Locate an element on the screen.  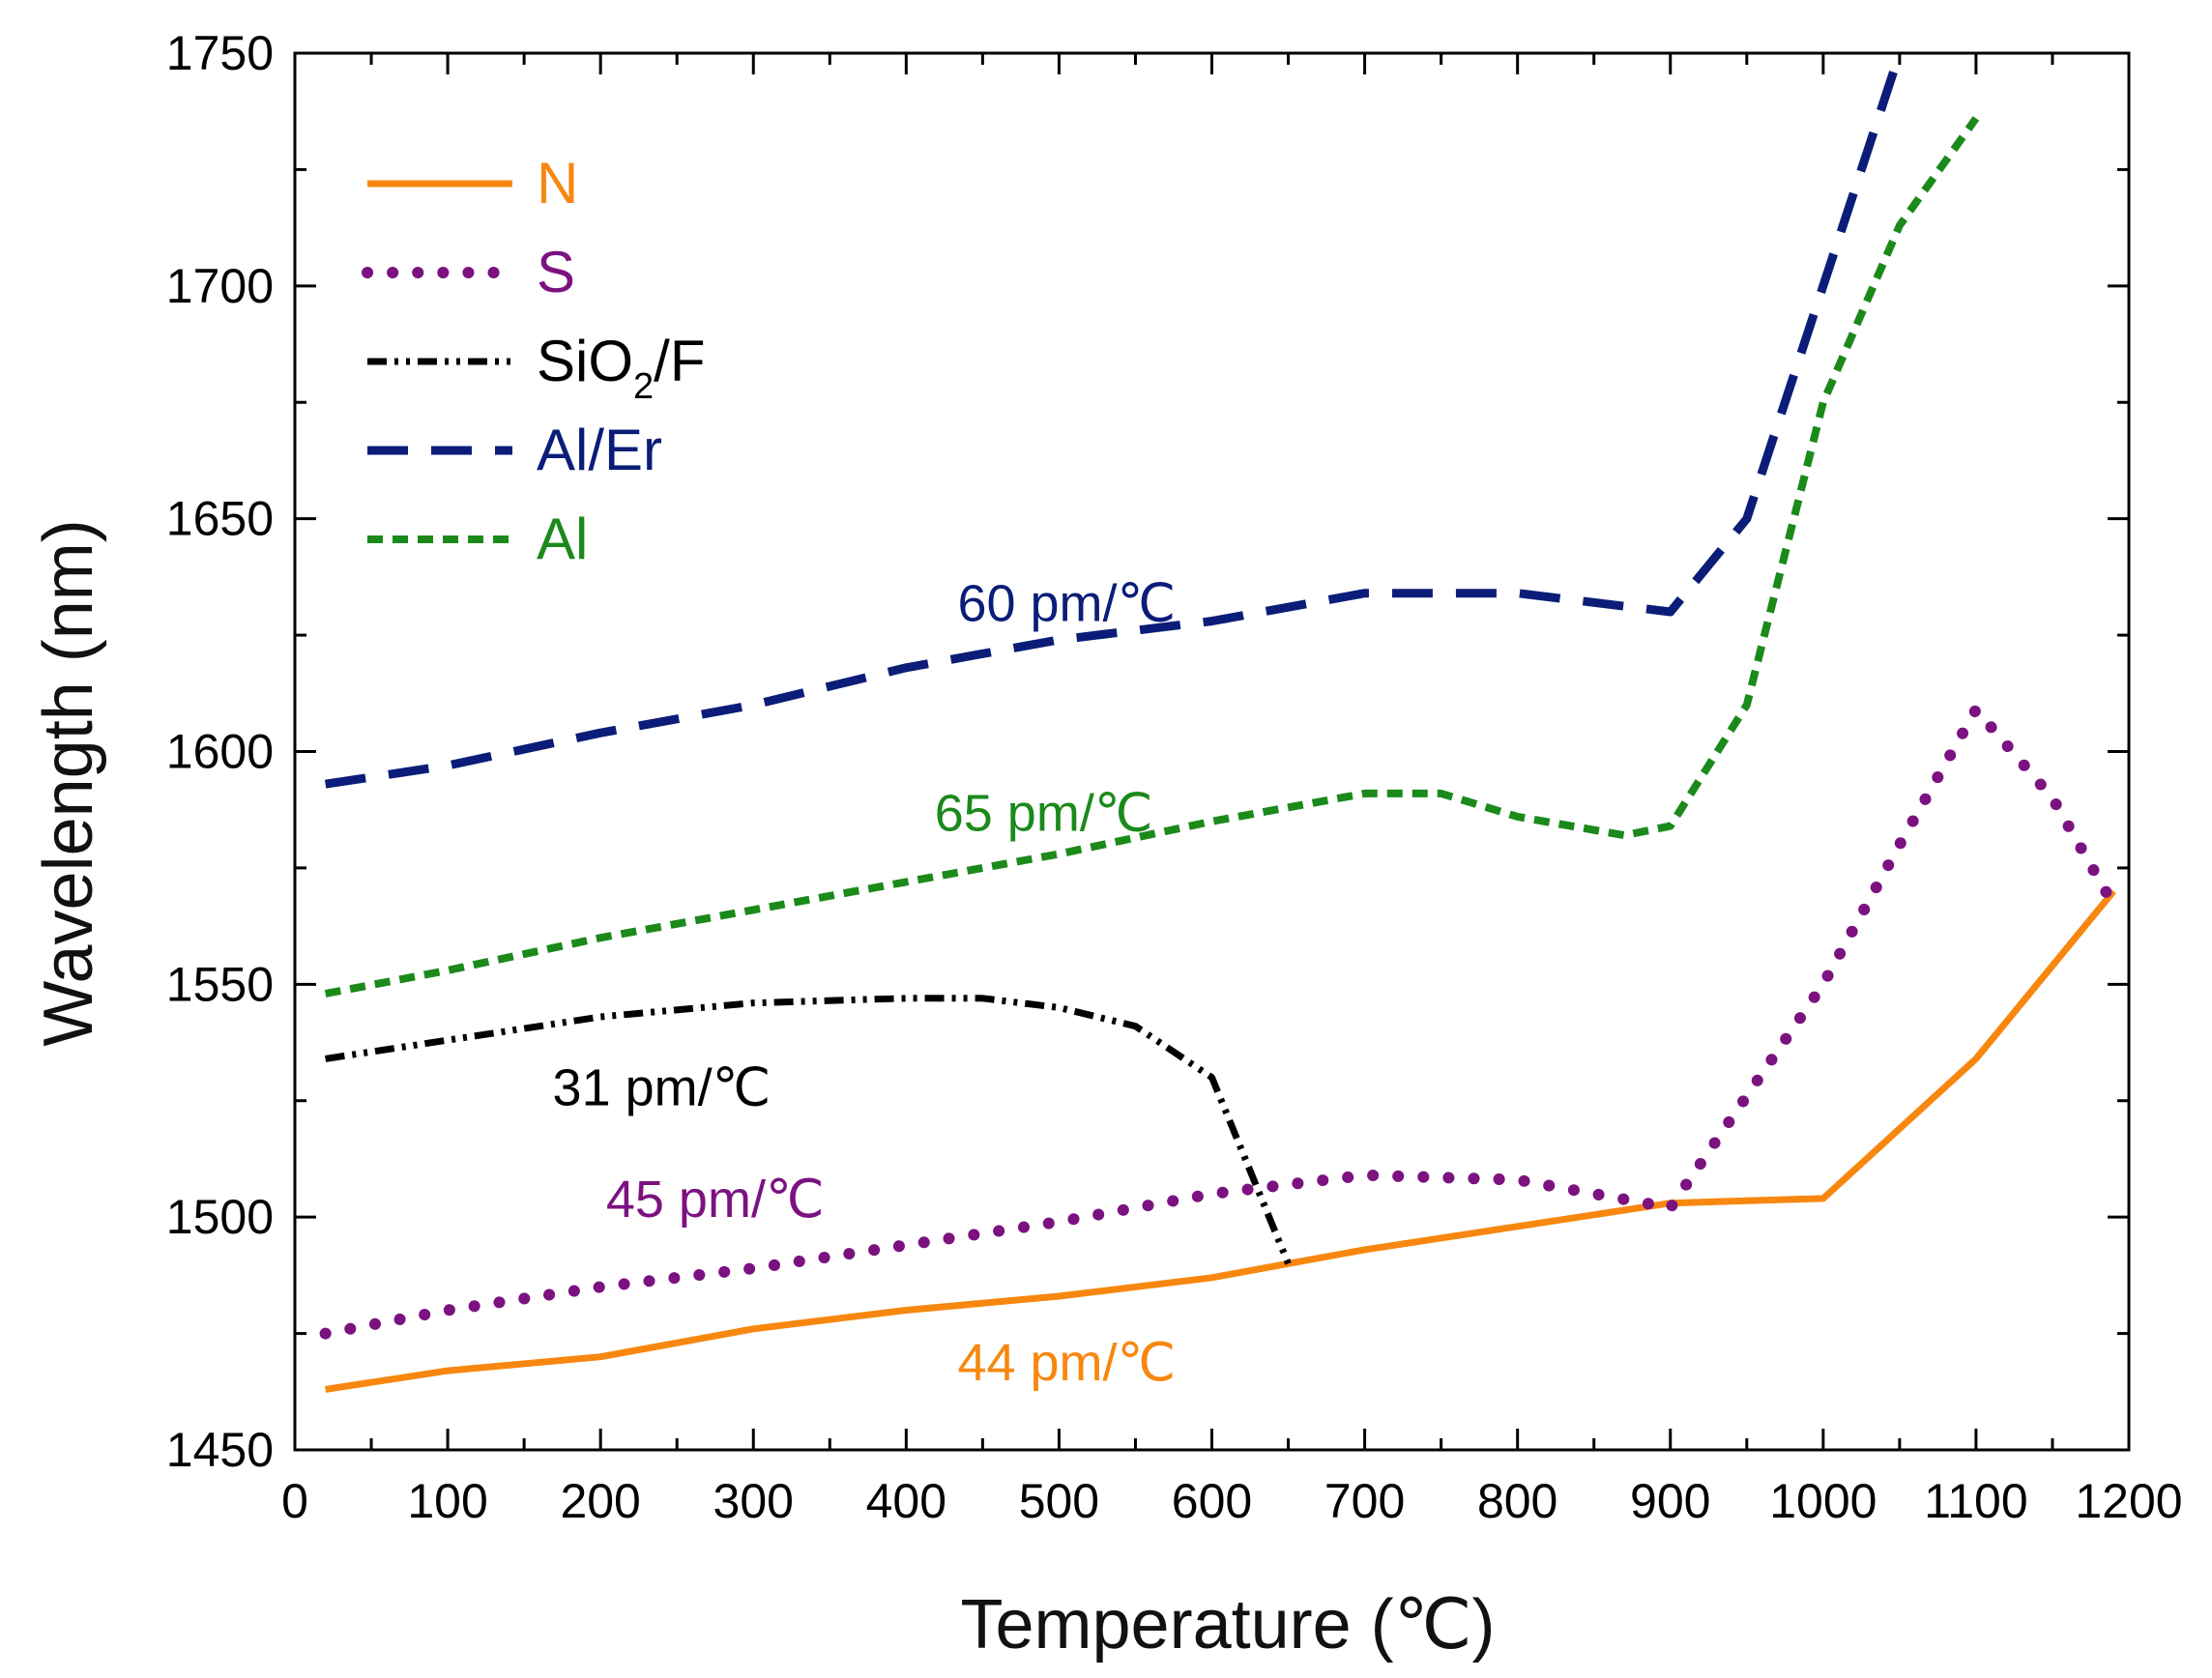
slope-annotation: 60 pm/℃ is located at coordinates (1066, 604).